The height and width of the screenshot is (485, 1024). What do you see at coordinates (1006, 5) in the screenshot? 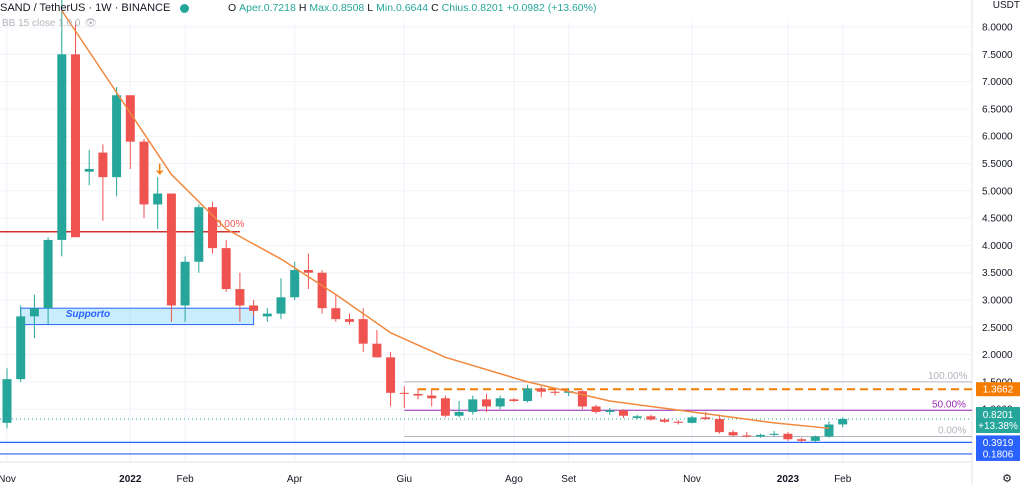
I see `currency-label: USDT` at bounding box center [1006, 5].